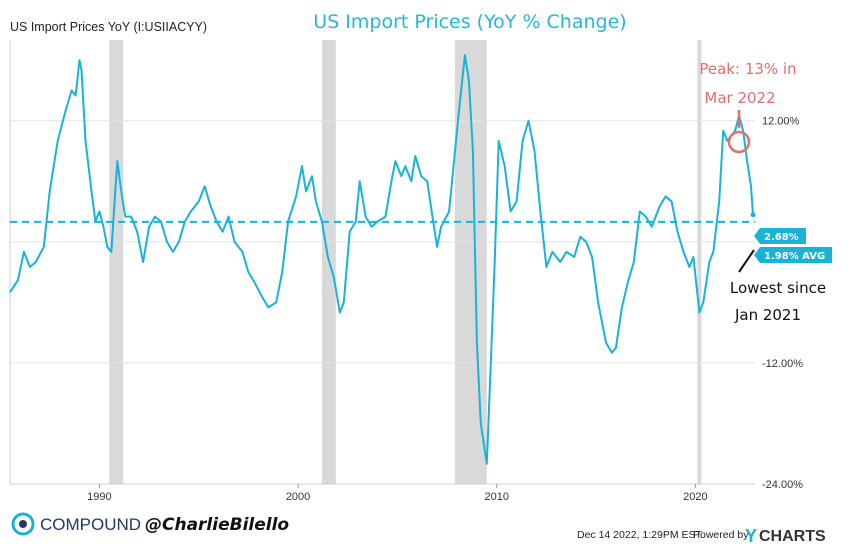  I want to click on last-point, so click(753, 215).